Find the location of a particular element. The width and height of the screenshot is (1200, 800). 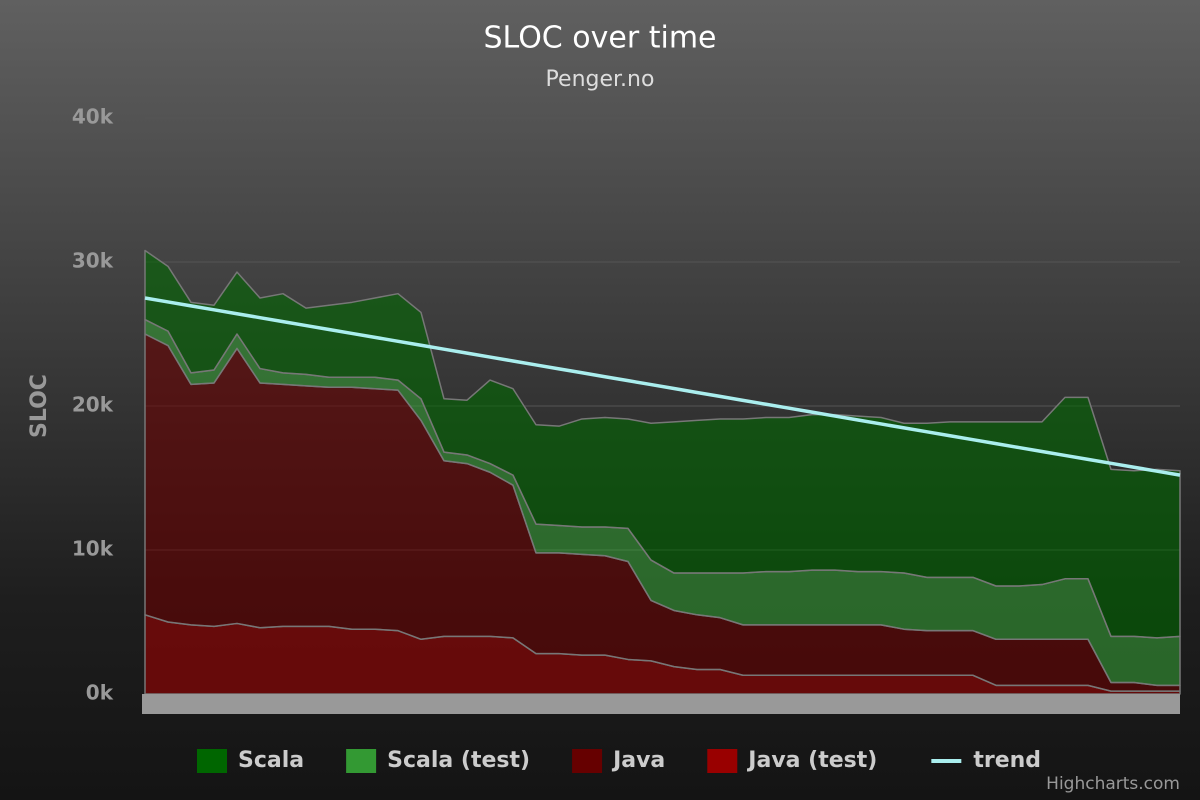

y-tick-label: 30k is located at coordinates (93, 261).